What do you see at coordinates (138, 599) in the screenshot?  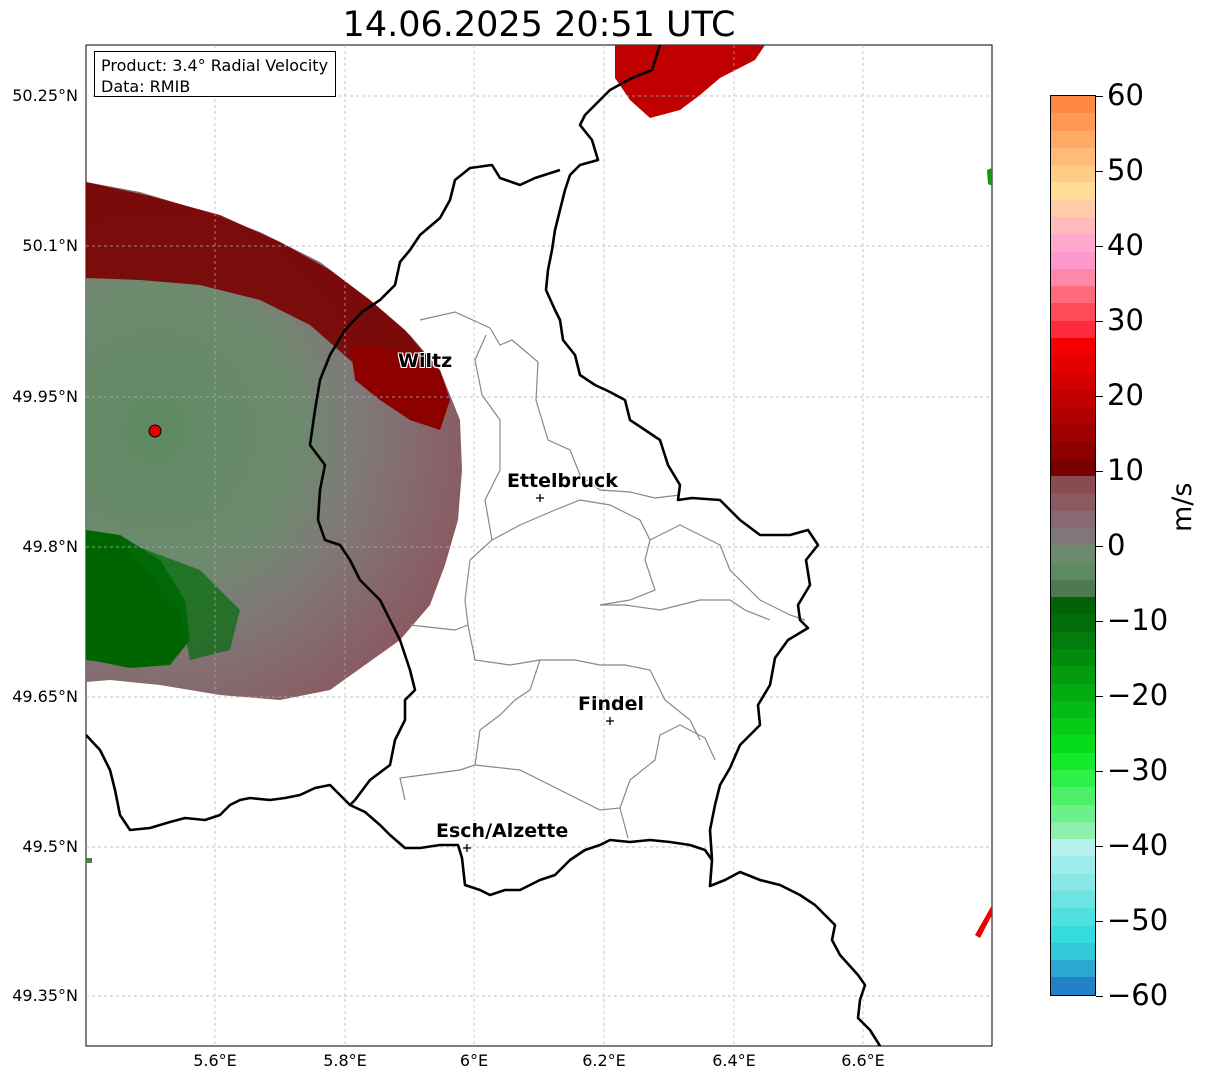 I see `echo-green-area` at bounding box center [138, 599].